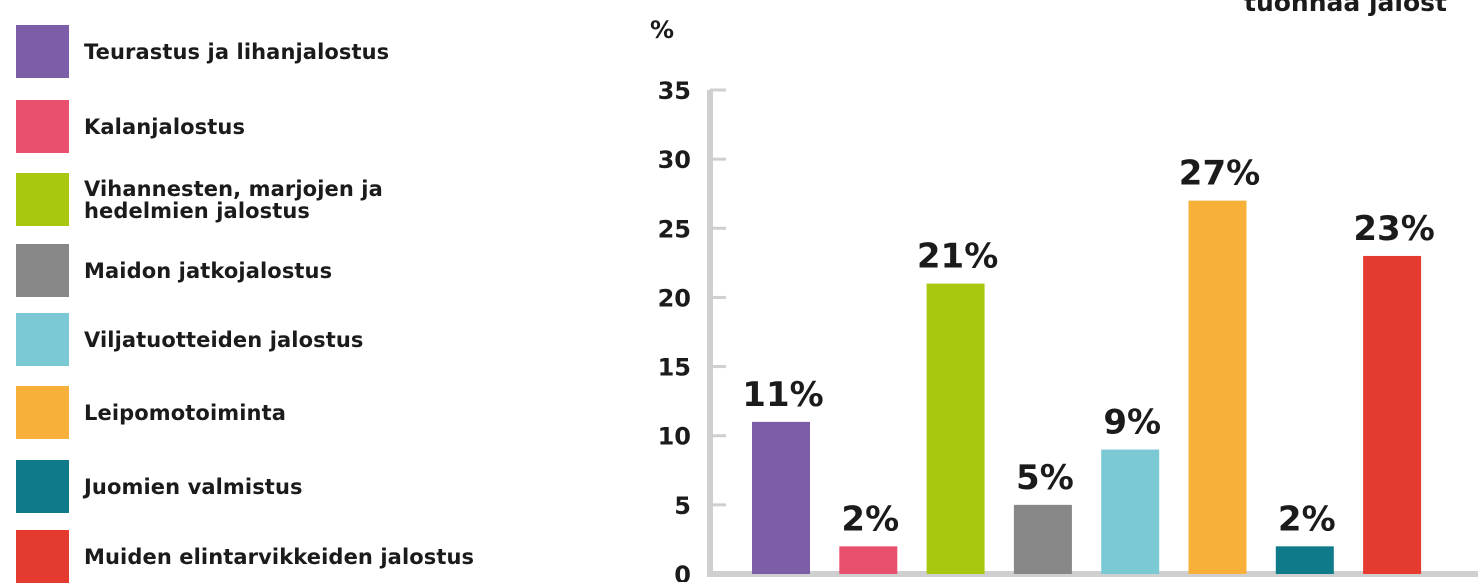 This screenshot has height=583, width=1478. Describe the element at coordinates (165, 126) in the screenshot. I see `legend-label: Kalanjalostus` at that location.